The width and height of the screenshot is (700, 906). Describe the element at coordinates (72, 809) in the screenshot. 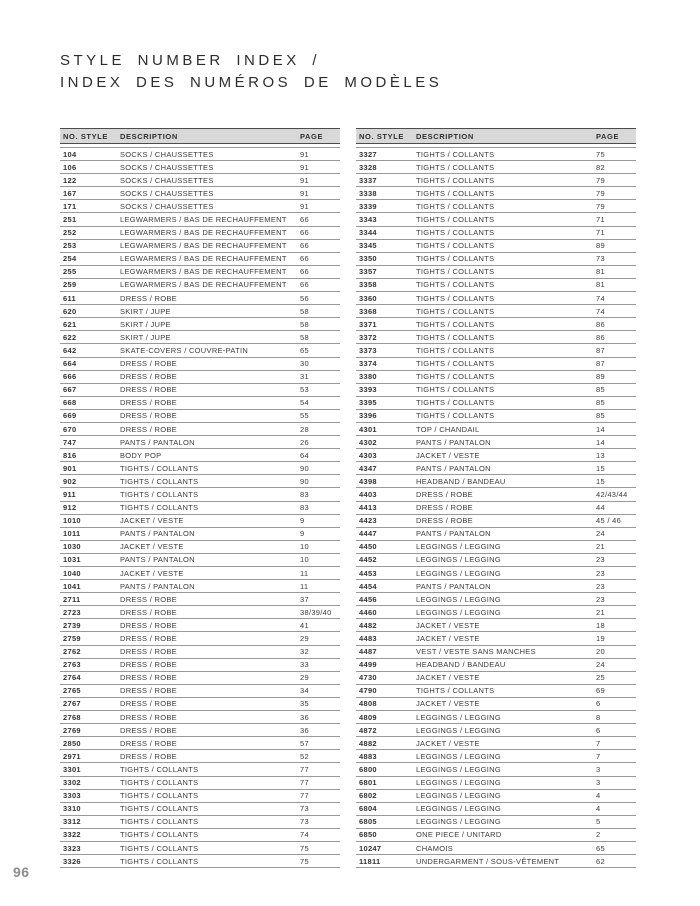

I see `style-number: 3310` at that location.